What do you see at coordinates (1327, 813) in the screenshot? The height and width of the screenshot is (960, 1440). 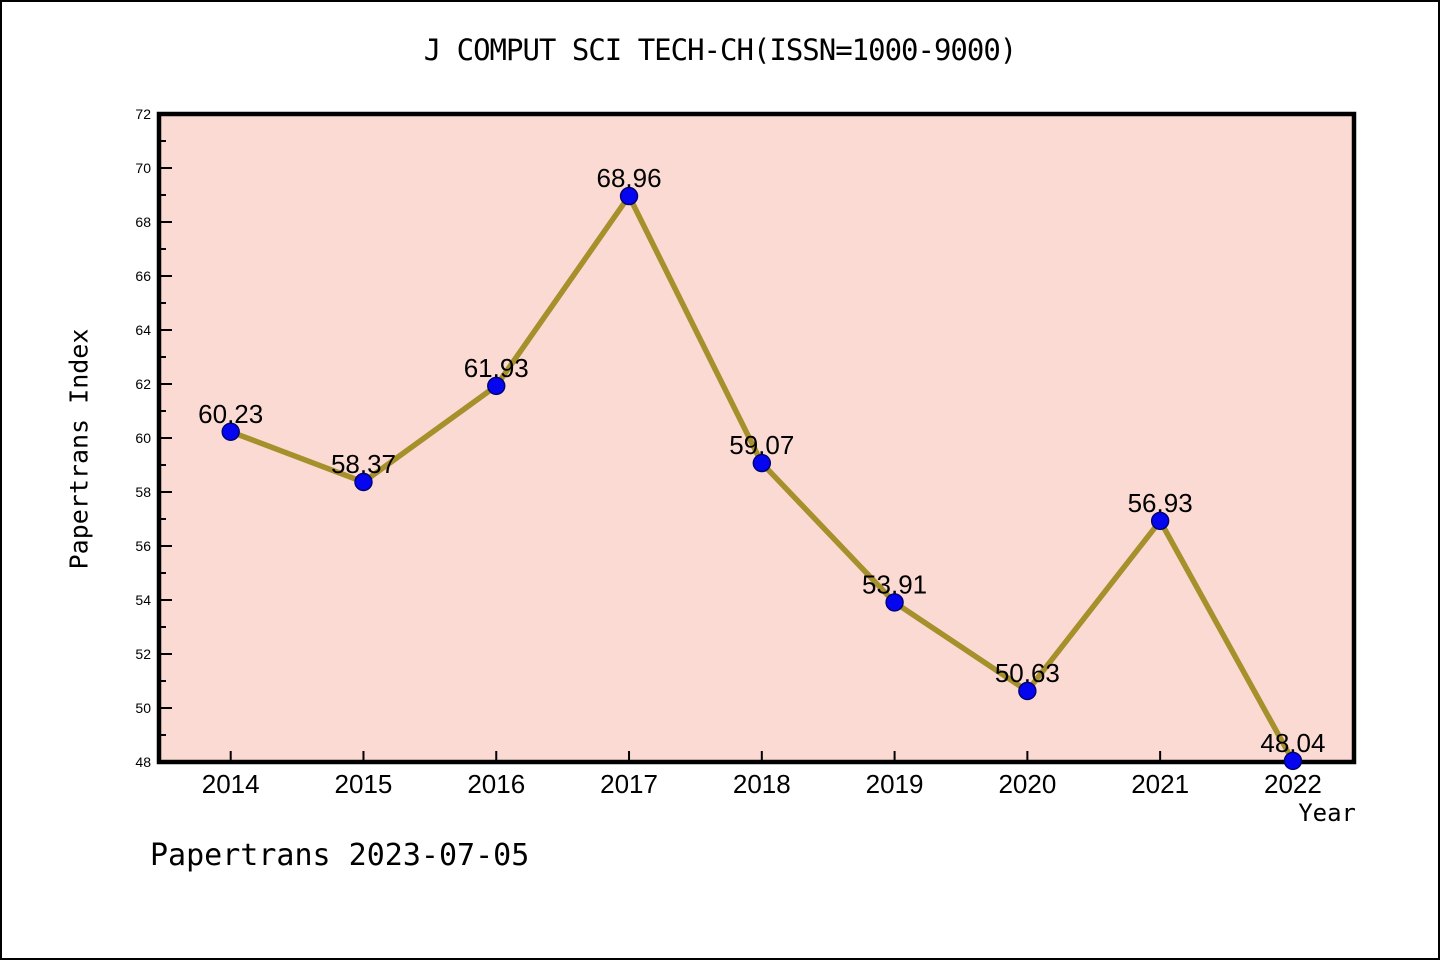 I see `x-axis-label: Year` at bounding box center [1327, 813].